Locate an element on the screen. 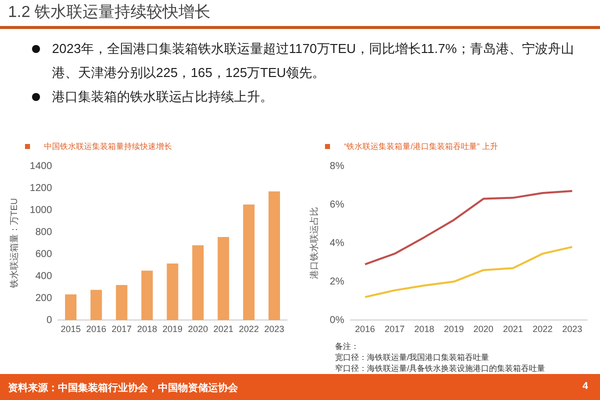 This screenshot has height=400, width=600. y-tick-label: 6% is located at coordinates (337, 204).